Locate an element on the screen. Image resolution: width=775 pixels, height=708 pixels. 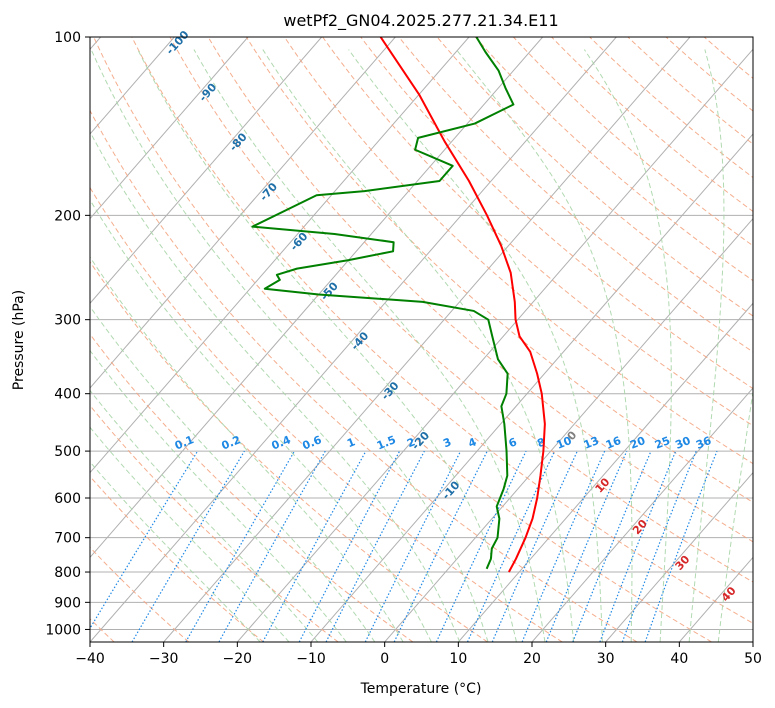
mixing-ratio-label: 36 is located at coordinates (703, 443).